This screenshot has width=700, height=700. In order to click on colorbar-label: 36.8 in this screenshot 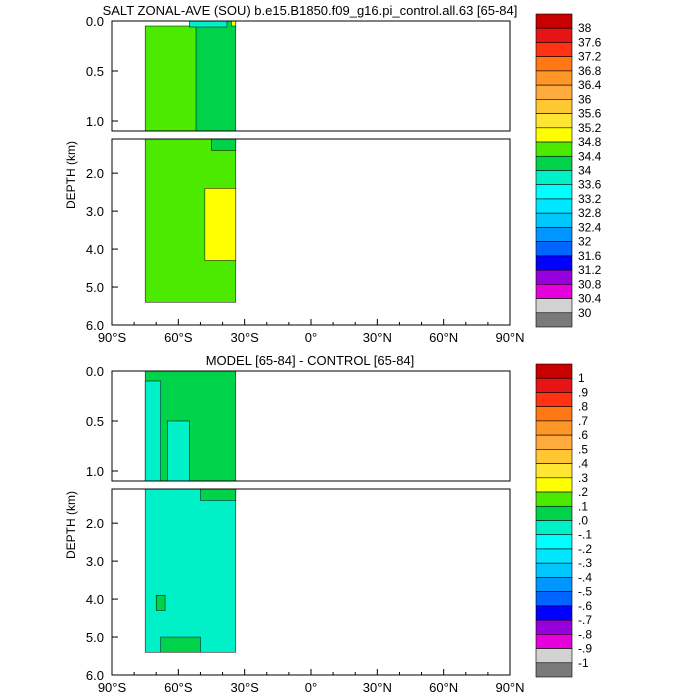, I will do `click(590, 71)`.